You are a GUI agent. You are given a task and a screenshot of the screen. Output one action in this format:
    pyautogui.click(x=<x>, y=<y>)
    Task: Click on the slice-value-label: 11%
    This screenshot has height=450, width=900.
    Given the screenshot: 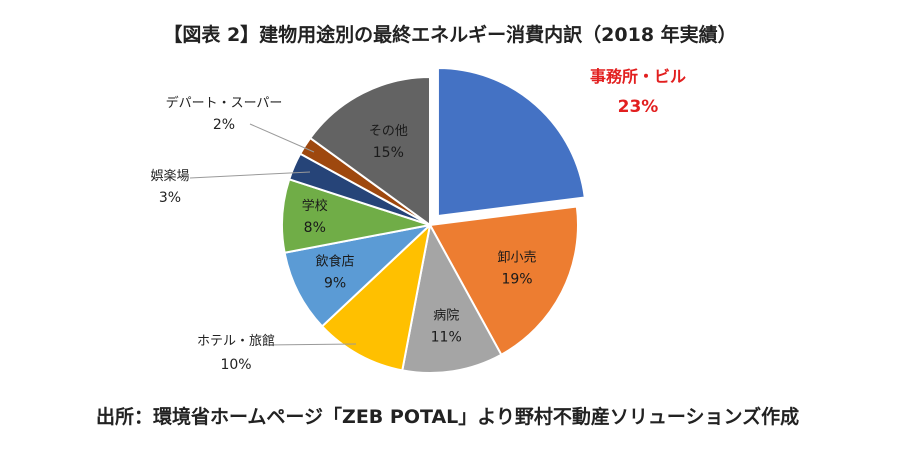 What is the action you would take?
    pyautogui.click(x=446, y=337)
    